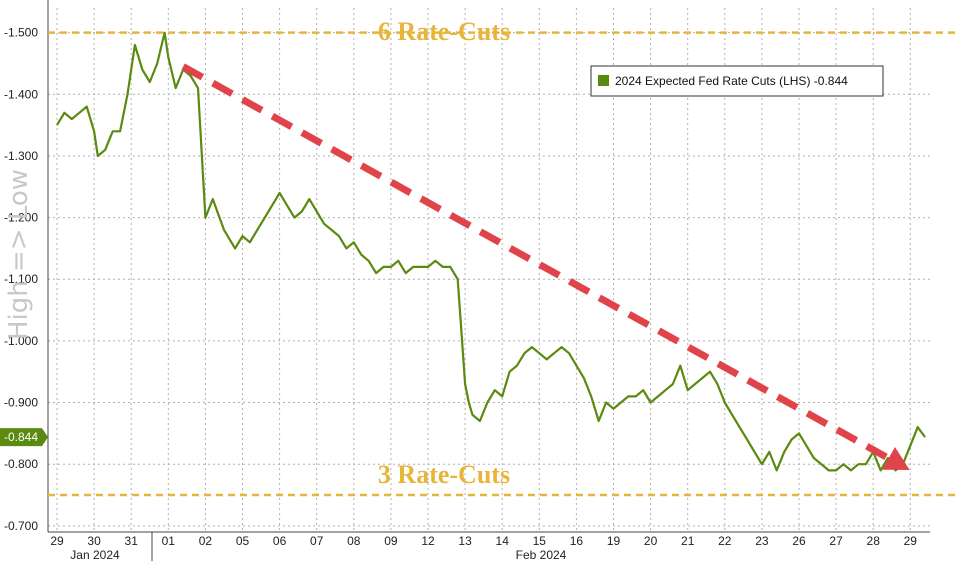 This screenshot has height=561, width=956. I want to click on legend-swatch, so click(603, 80).